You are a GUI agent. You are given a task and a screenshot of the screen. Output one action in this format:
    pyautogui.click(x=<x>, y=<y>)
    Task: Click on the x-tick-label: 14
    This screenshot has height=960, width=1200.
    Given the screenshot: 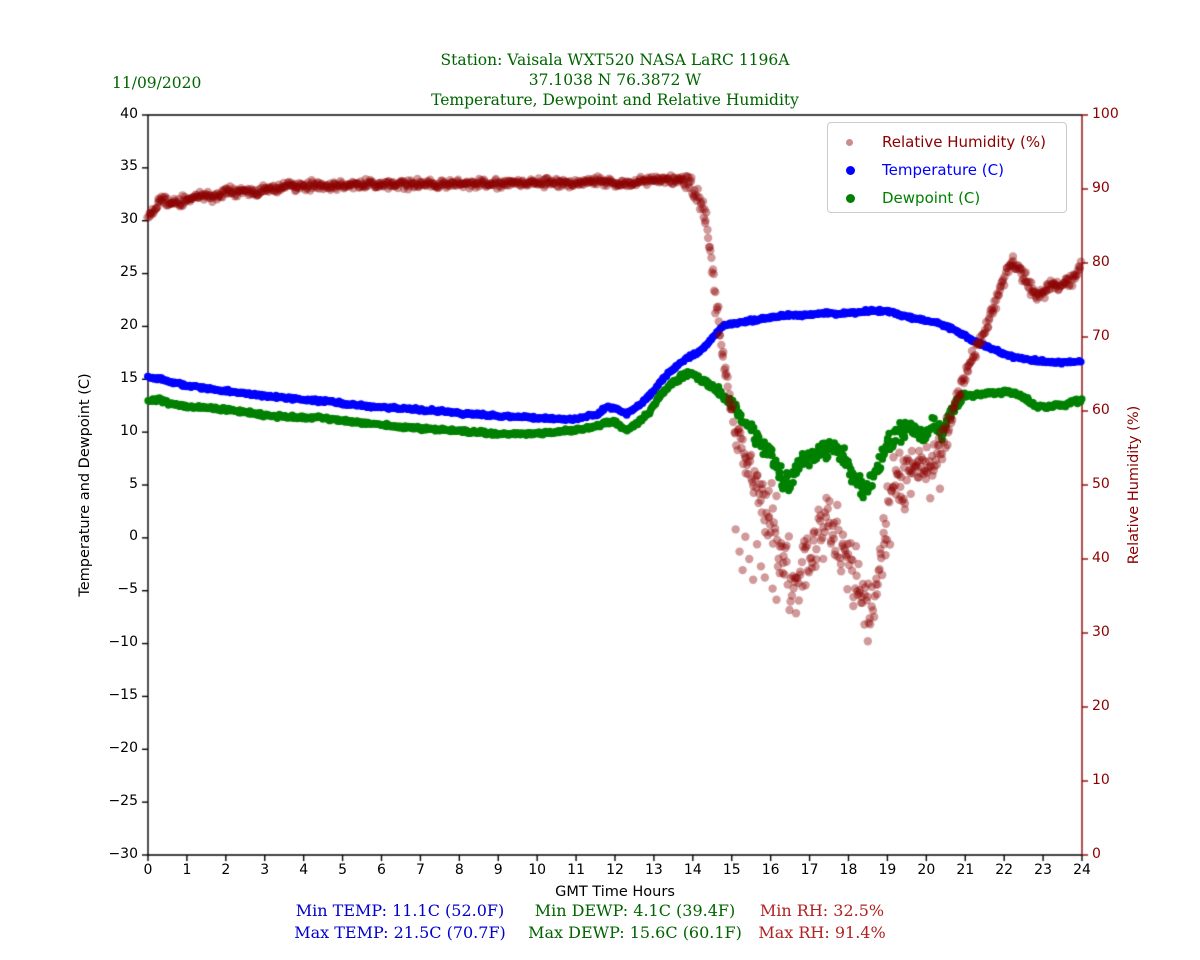 What is the action you would take?
    pyautogui.click(x=692, y=870)
    